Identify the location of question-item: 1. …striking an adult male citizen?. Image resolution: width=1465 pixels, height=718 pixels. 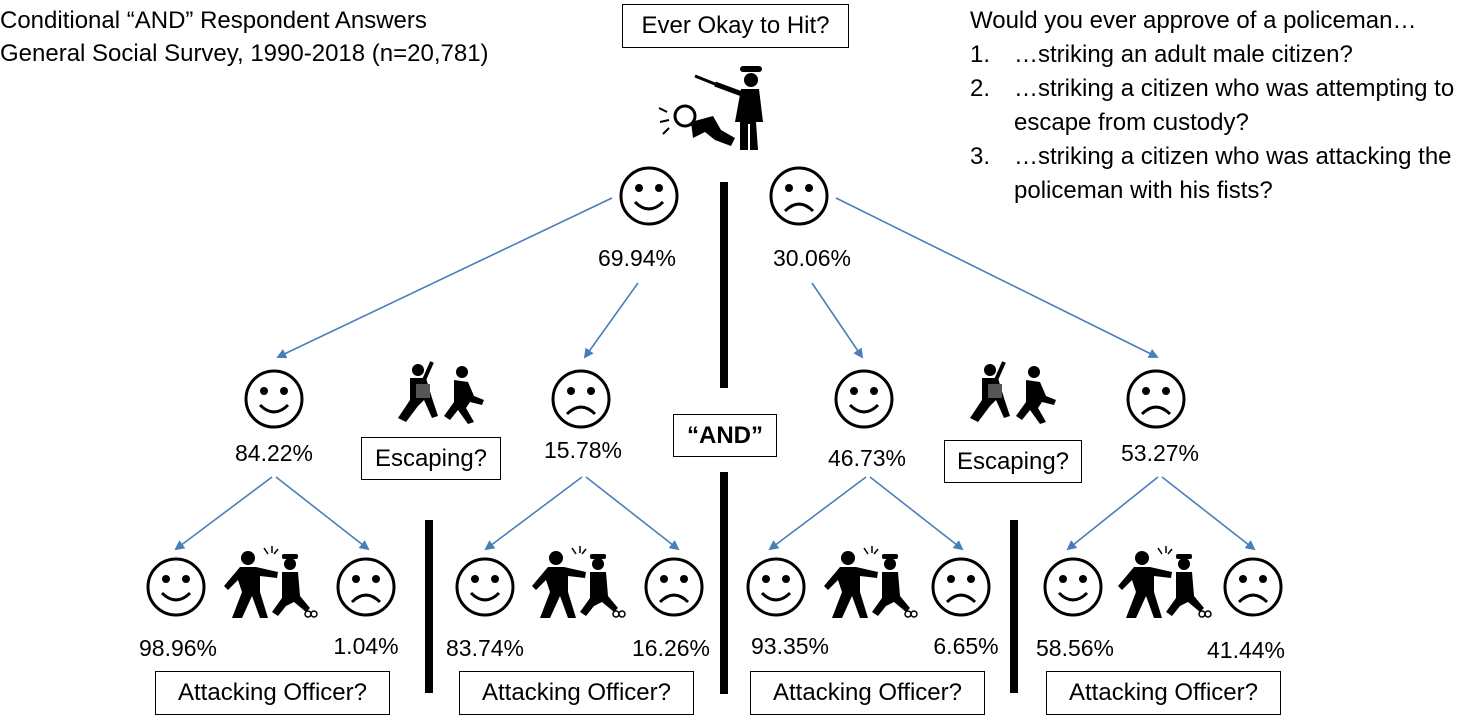
(1217, 55).